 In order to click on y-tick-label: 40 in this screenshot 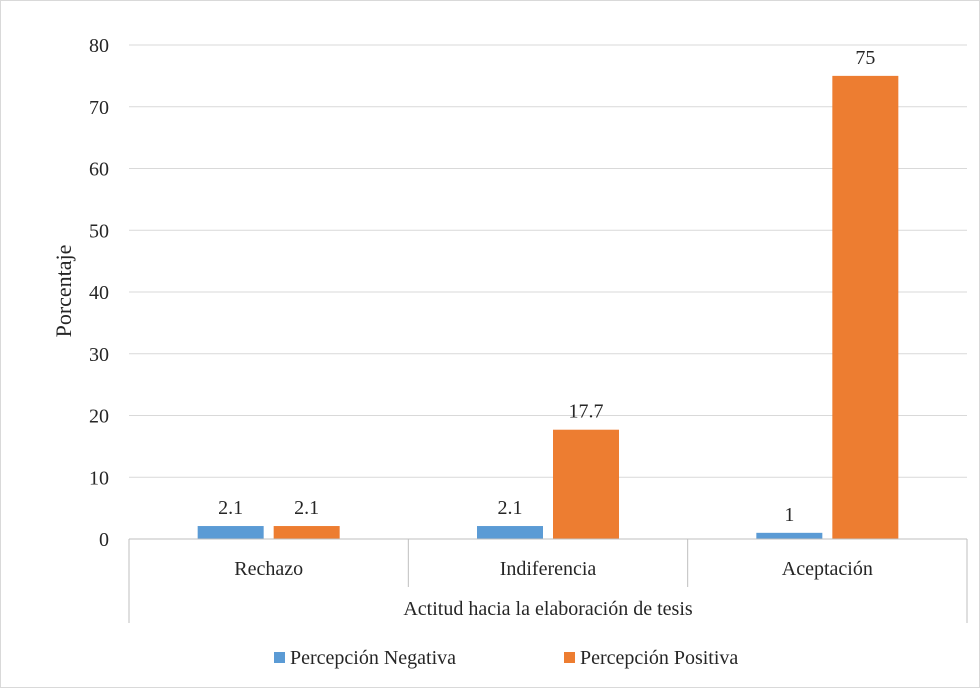, I will do `click(99, 293)`.